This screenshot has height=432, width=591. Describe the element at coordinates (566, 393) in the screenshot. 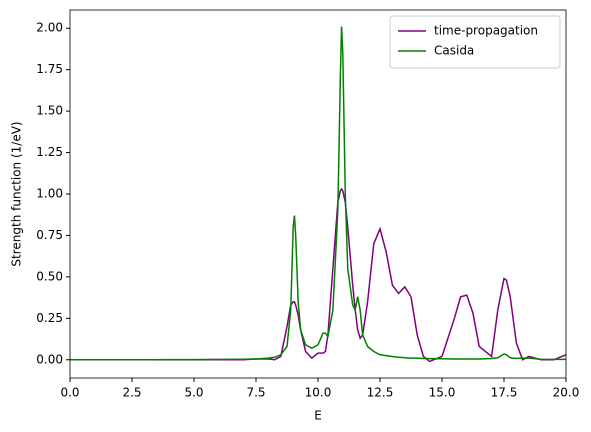

I see `x-tick-label: 20.0` at that location.